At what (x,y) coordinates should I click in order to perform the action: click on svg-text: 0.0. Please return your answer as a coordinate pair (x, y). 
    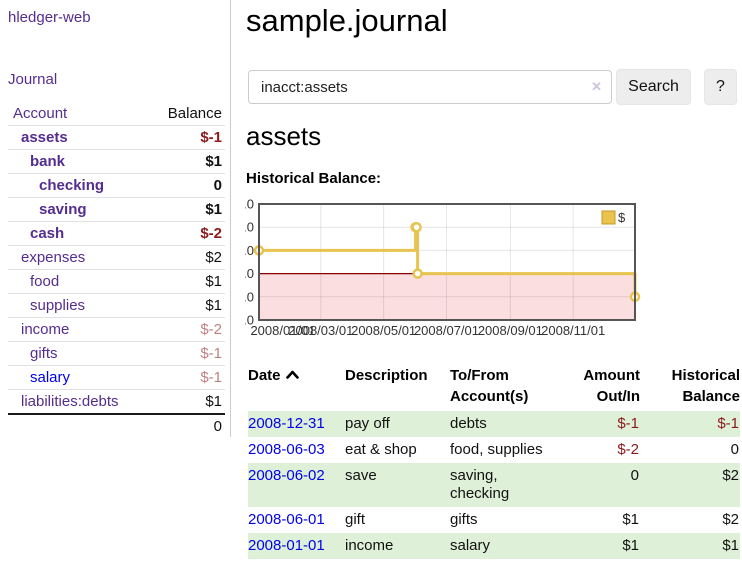
    Looking at the image, I should click on (249, 273).